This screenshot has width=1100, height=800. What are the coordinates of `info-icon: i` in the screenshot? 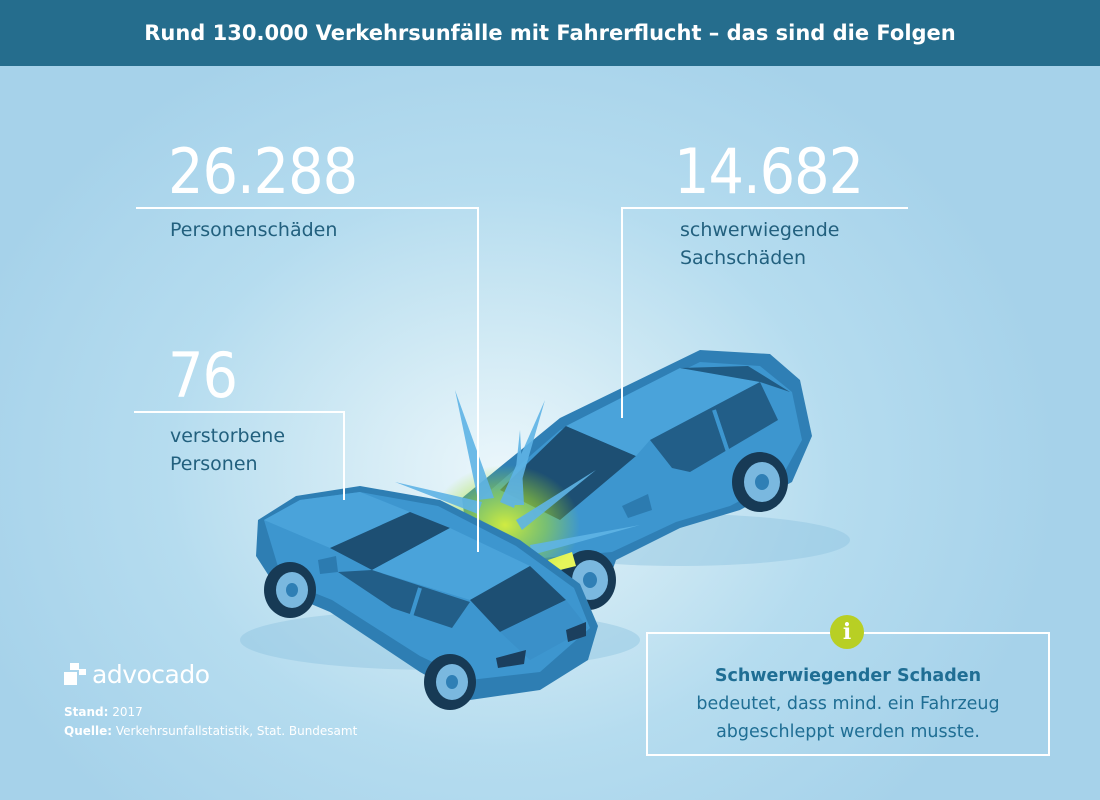 It's located at (847, 632).